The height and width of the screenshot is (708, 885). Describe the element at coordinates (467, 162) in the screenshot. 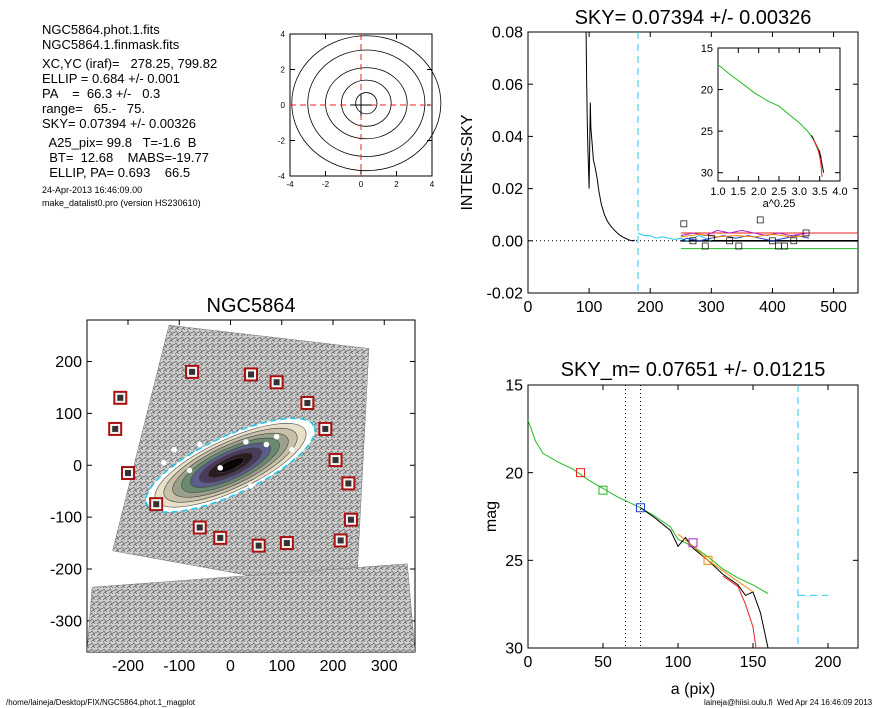

I see `sky-ylabel: INTENS-SKY` at that location.